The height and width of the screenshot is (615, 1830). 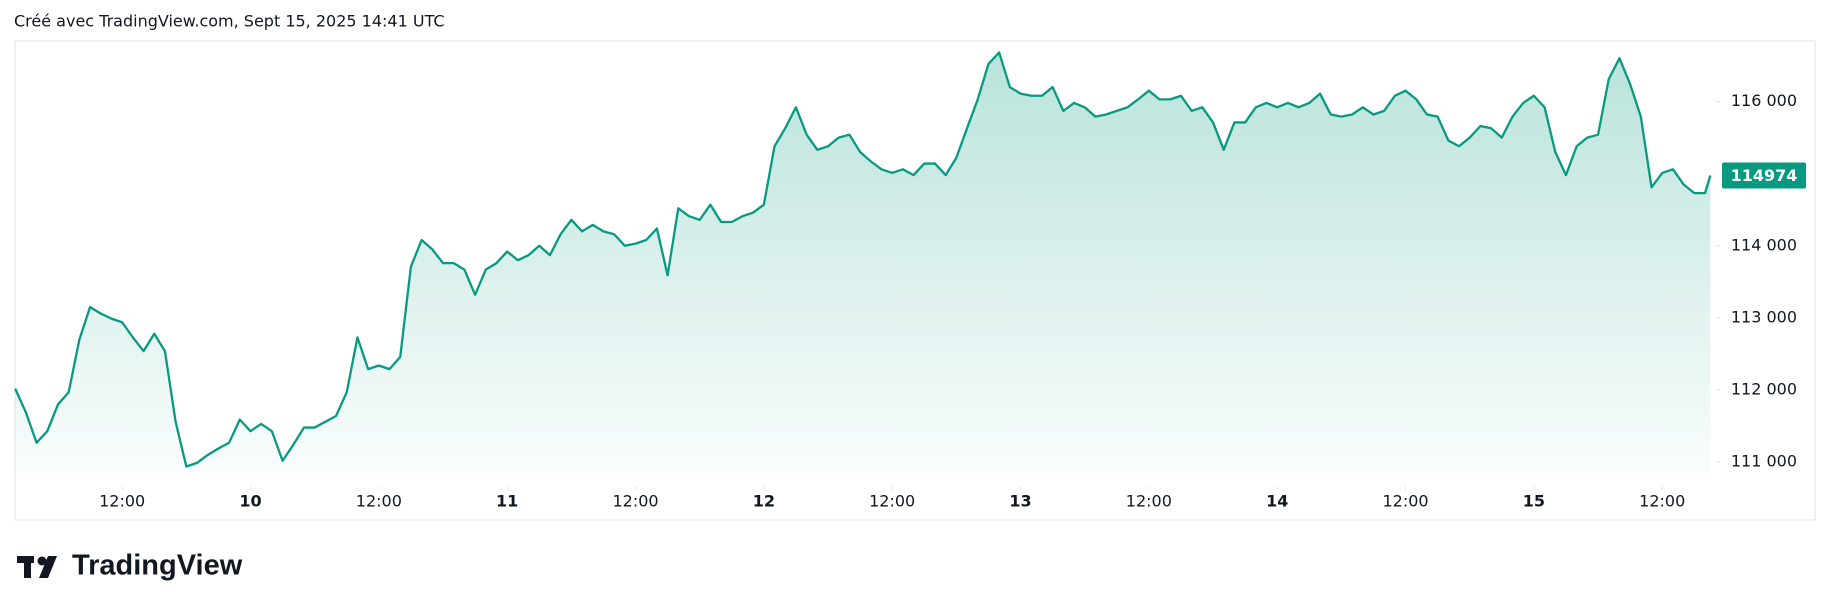 I want to click on logo-dot, so click(x=42, y=561).